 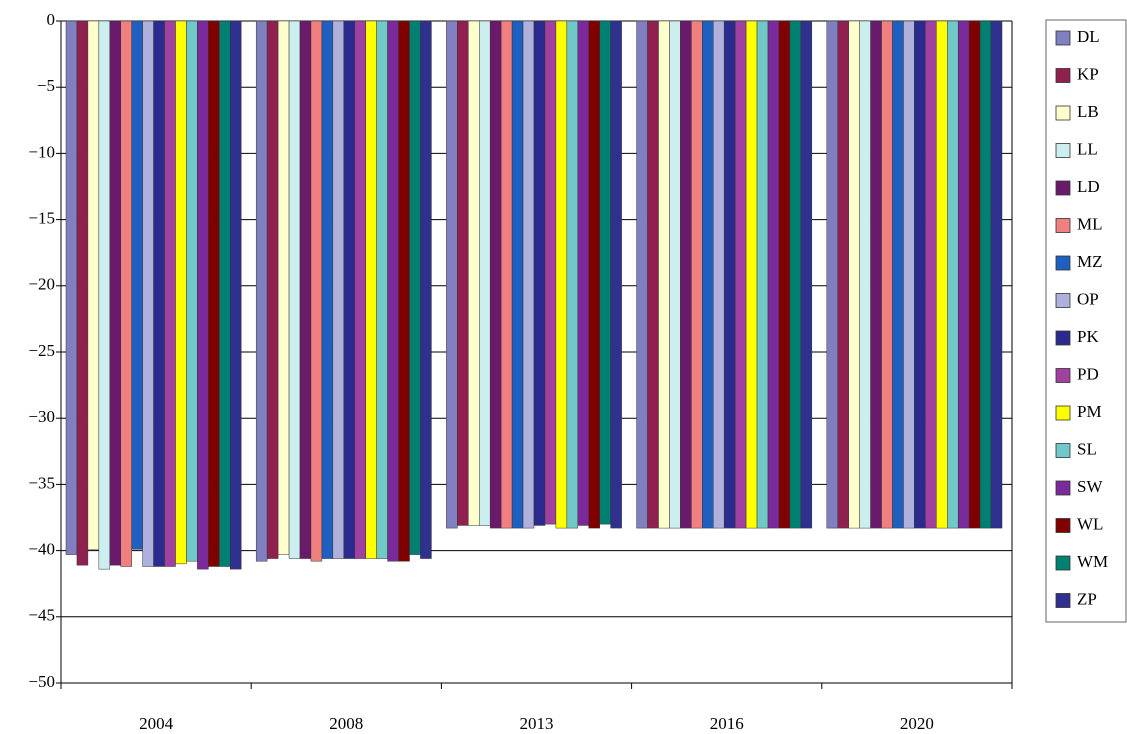 What do you see at coordinates (1088, 186) in the screenshot?
I see `legend-label: LD` at bounding box center [1088, 186].